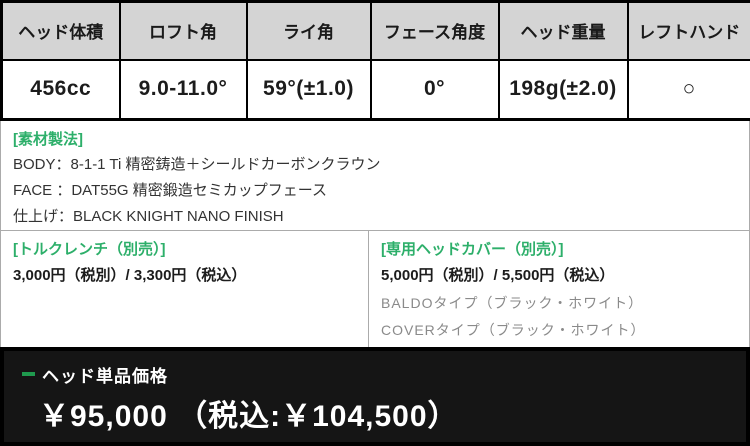 The height and width of the screenshot is (446, 750). I want to click on spec-header-row: ヘッド体積 ロフト角 ライ角 フェース角度 ヘッド重量 レフトハンド, so click(375, 30).